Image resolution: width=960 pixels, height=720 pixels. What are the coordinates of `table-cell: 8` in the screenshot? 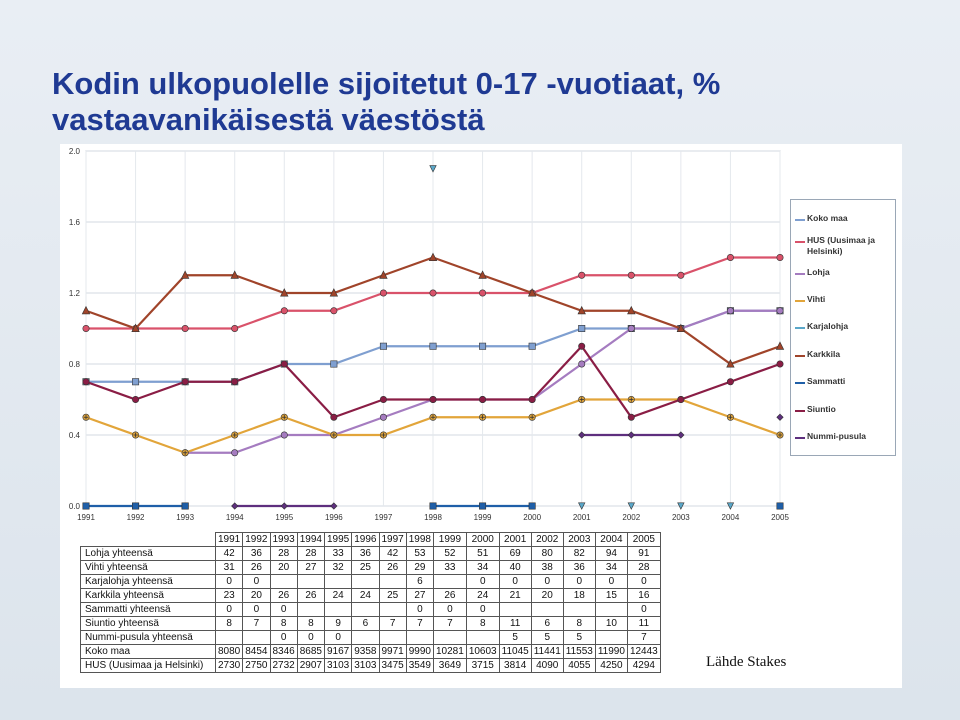 It's located at (311, 623).